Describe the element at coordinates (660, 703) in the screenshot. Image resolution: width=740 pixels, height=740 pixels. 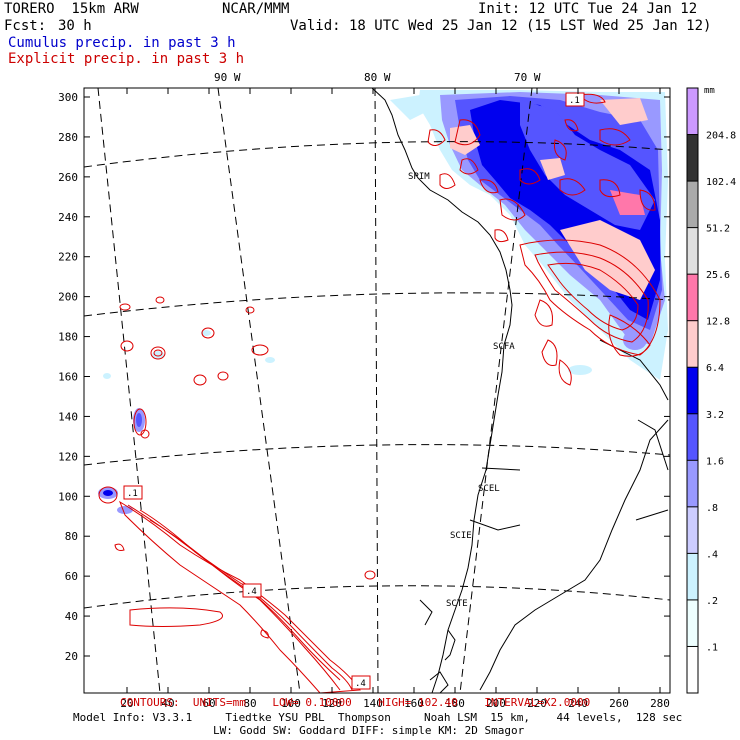
I see `x-tick-label: 280` at that location.